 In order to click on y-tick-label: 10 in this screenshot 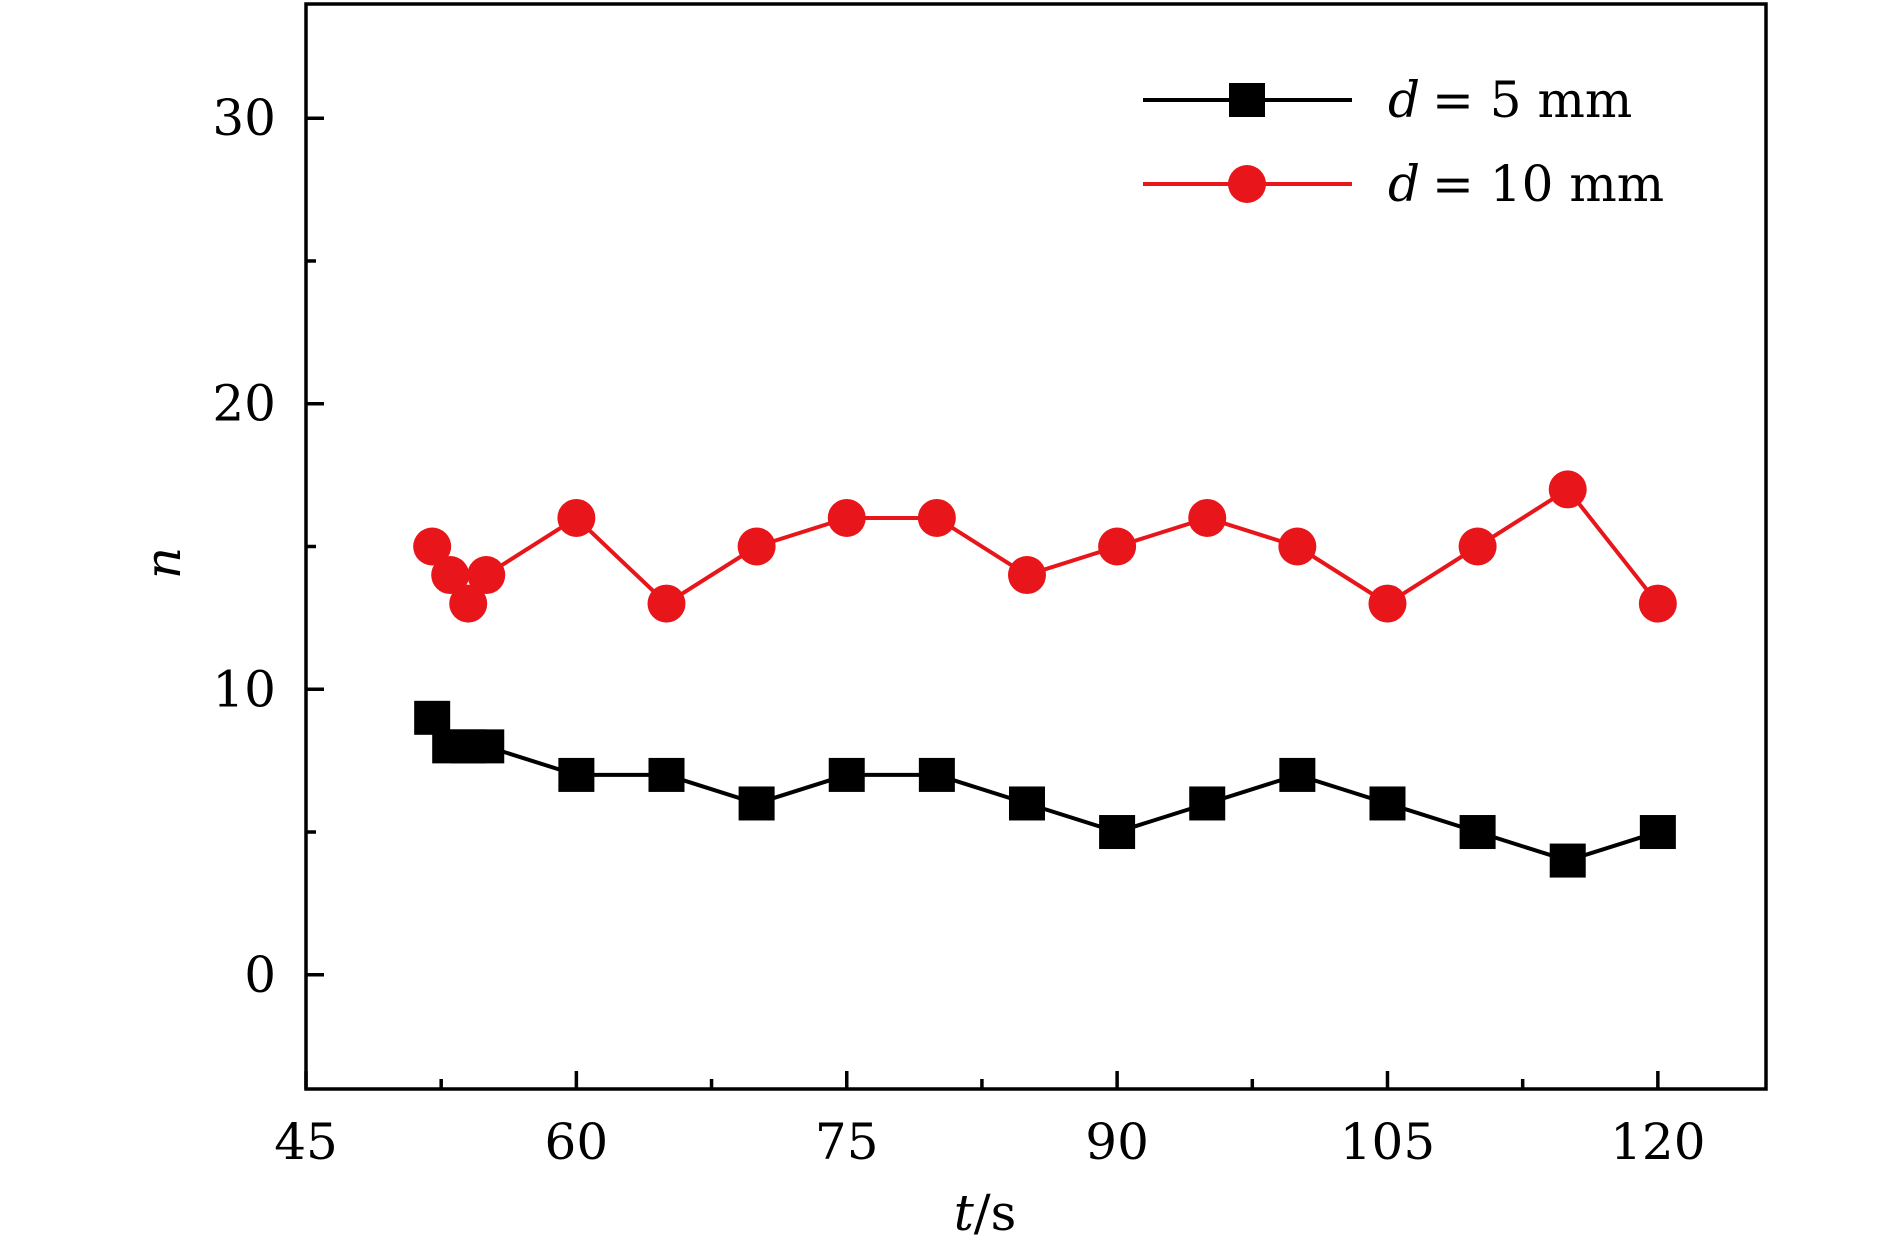, I will do `click(244, 689)`.